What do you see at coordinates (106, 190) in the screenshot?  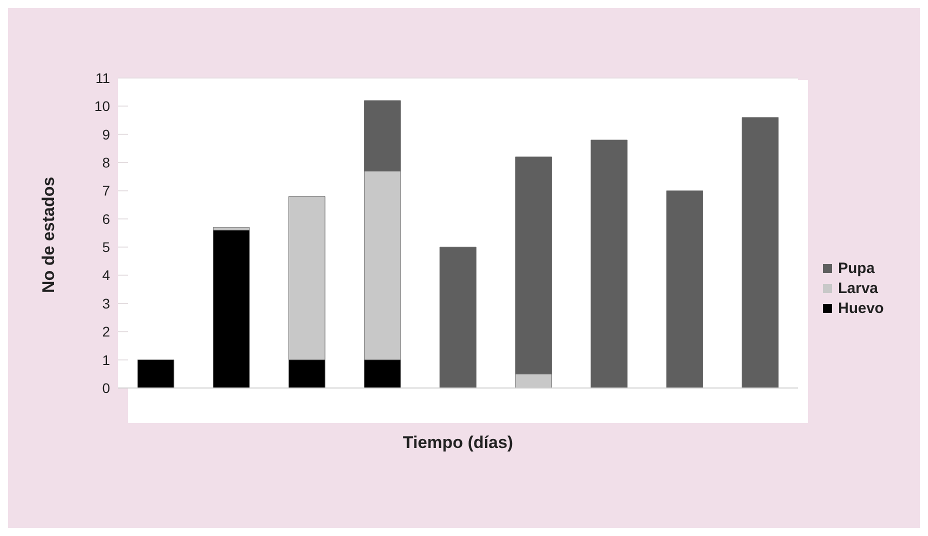 I see `y-tick-label: 7` at bounding box center [106, 190].